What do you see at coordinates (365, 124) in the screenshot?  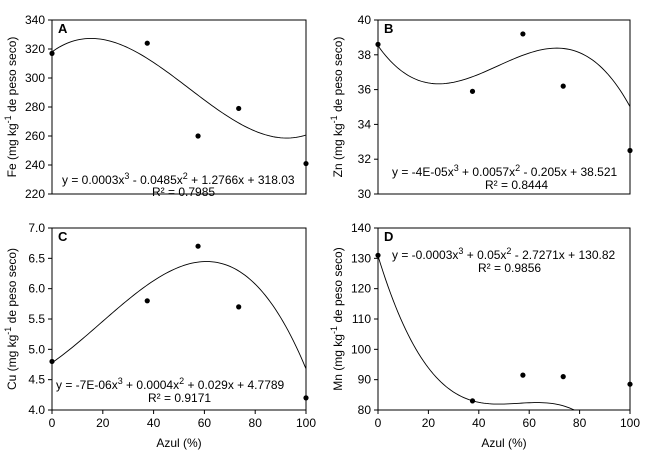 I see `y-tick-label: 34` at bounding box center [365, 124].